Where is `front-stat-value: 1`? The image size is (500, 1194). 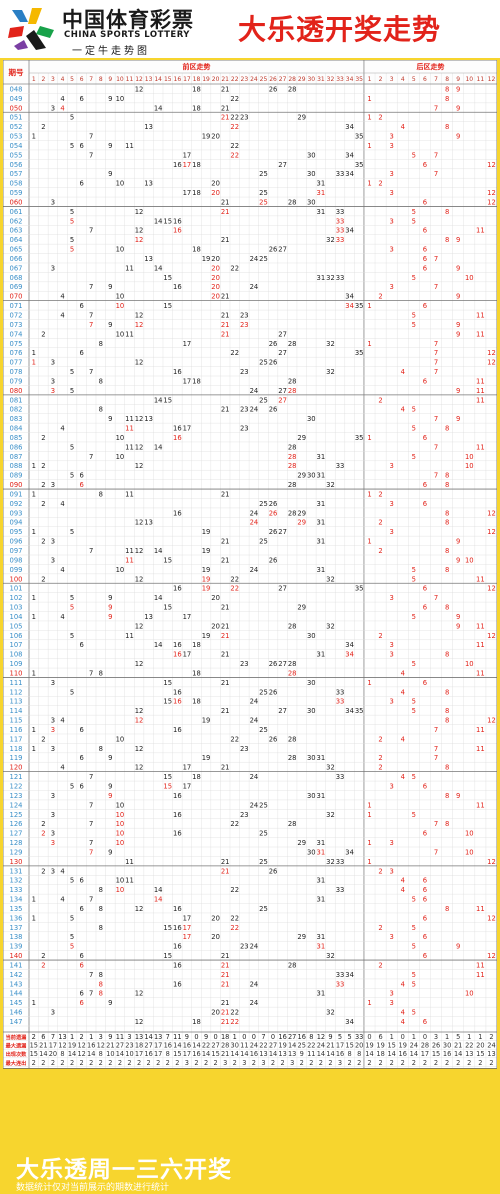 front-stat-value: 1 is located at coordinates (235, 1037).